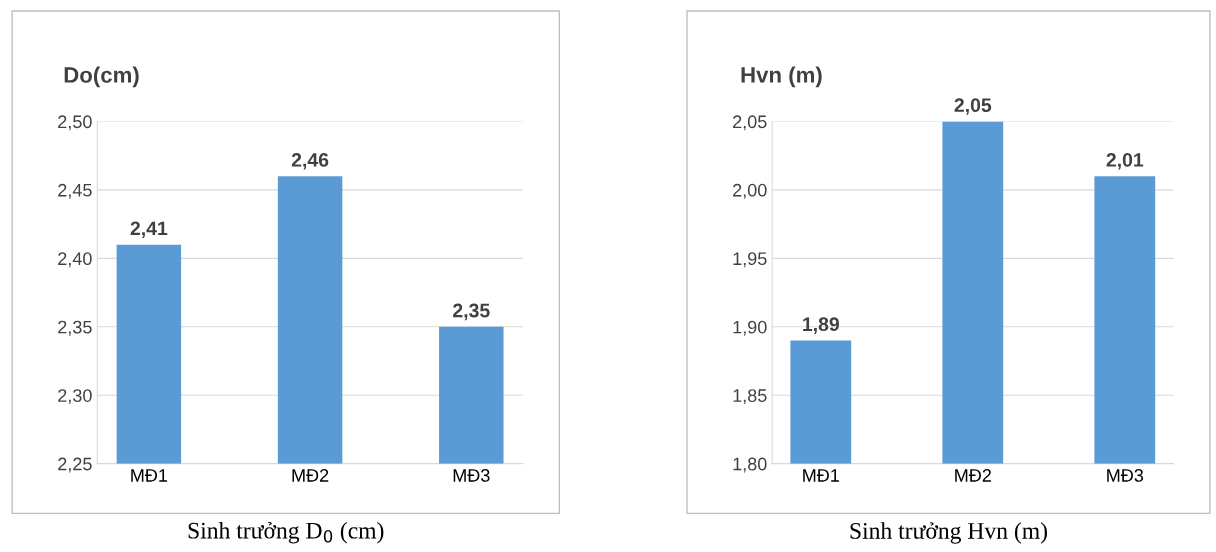  What do you see at coordinates (471, 312) in the screenshot?
I see `data-label: 2,35` at bounding box center [471, 312].